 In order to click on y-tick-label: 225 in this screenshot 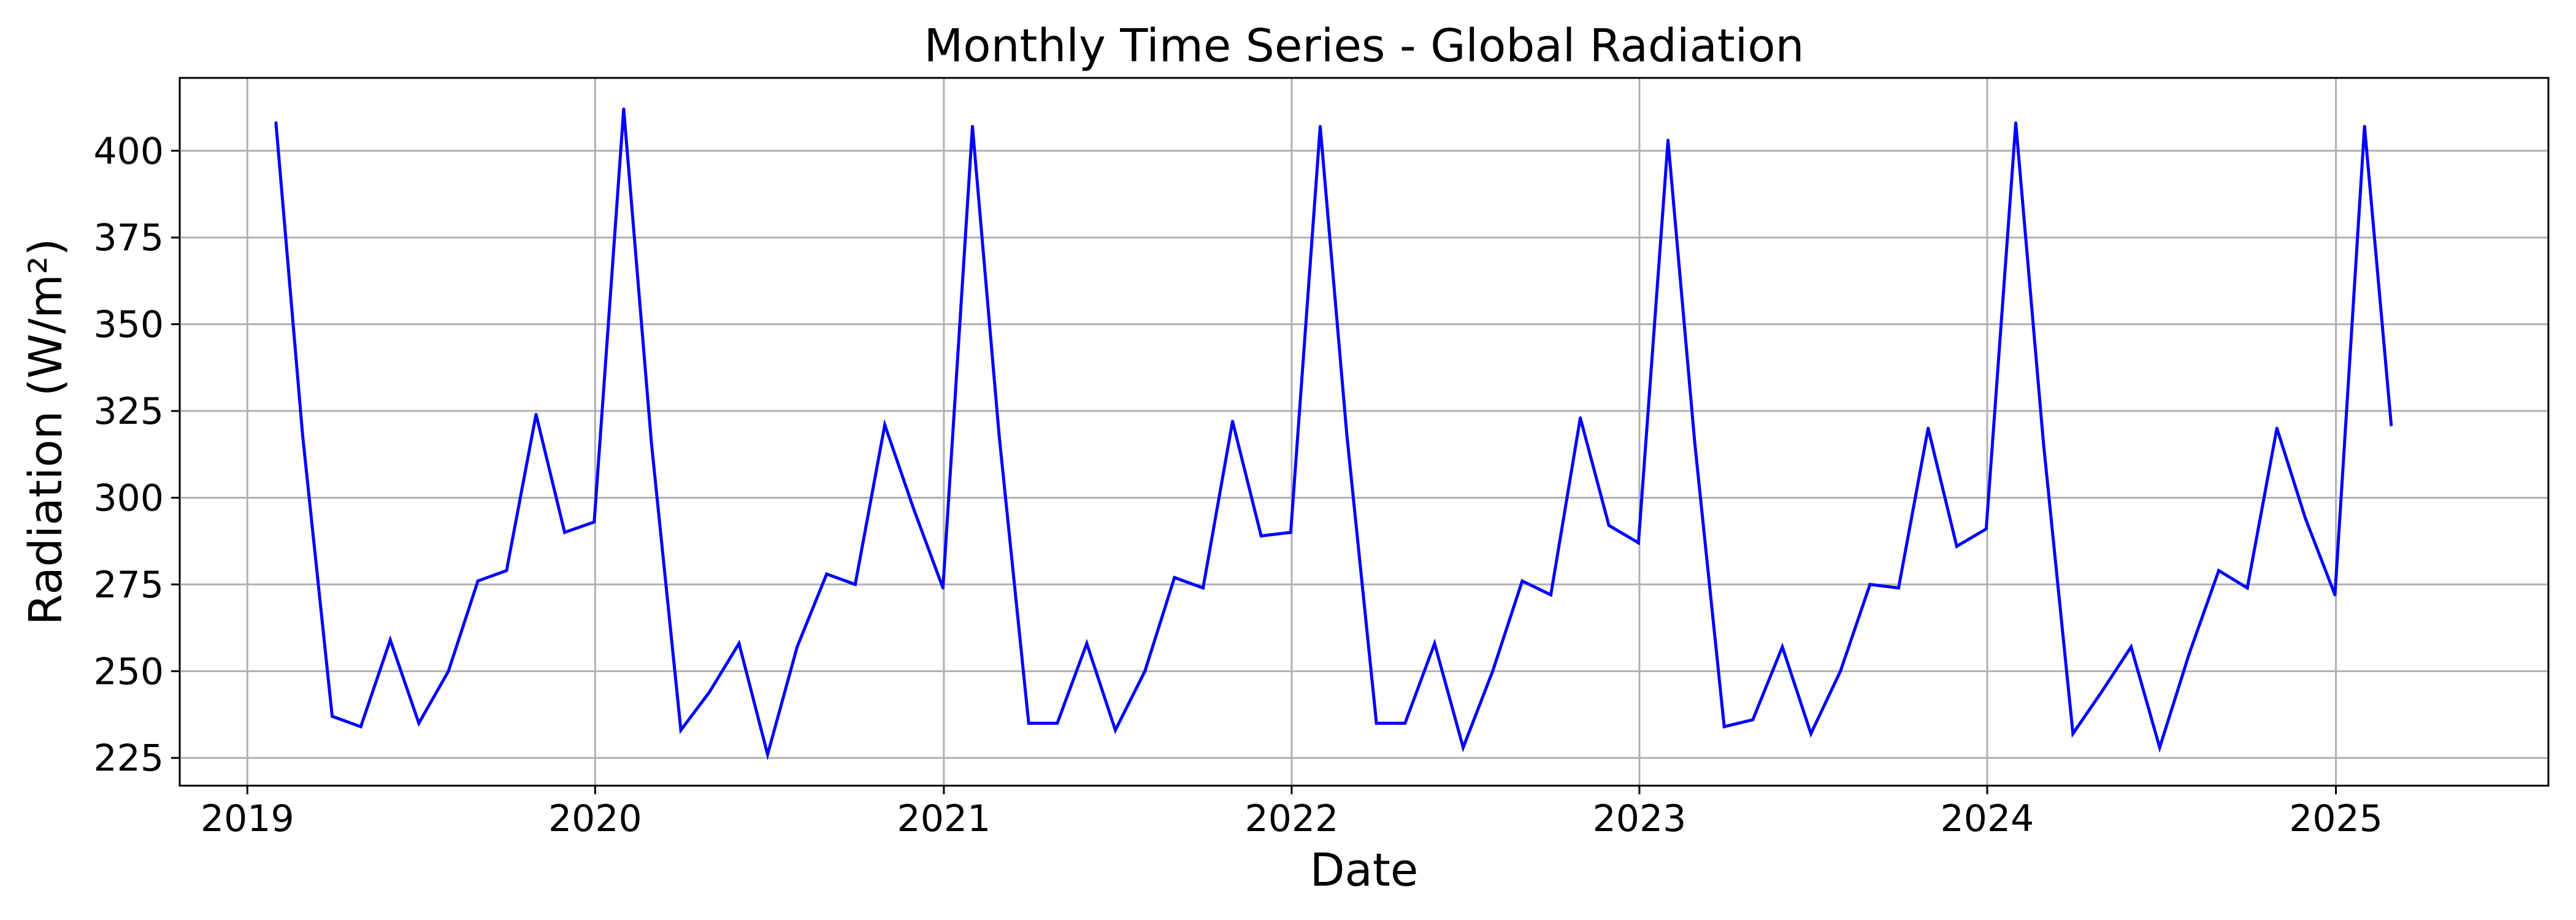, I will do `click(128, 758)`.